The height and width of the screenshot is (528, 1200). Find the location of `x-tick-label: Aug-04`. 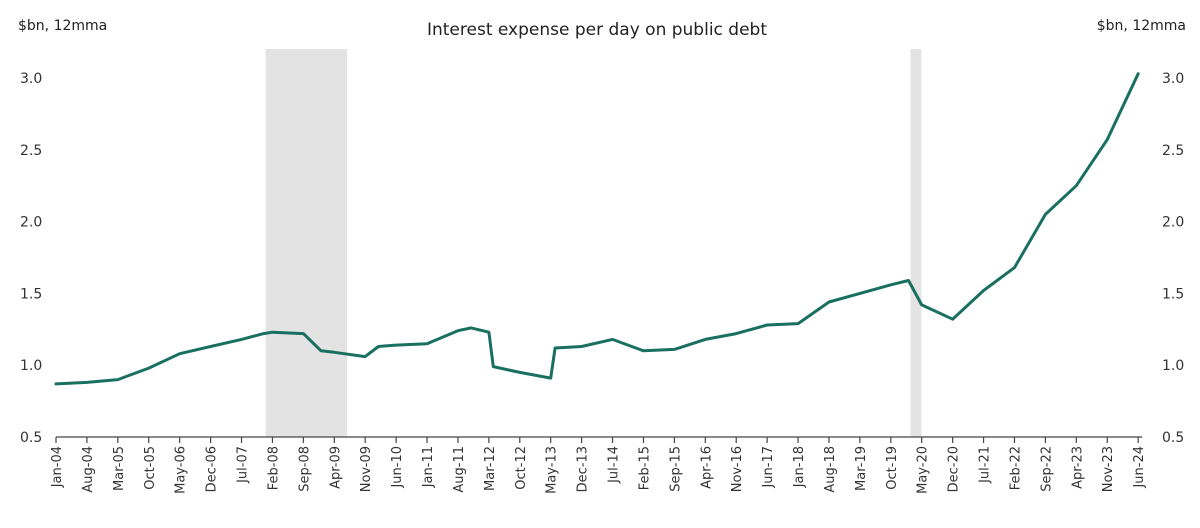

x-tick-label: Aug-04 is located at coordinates (88, 469).